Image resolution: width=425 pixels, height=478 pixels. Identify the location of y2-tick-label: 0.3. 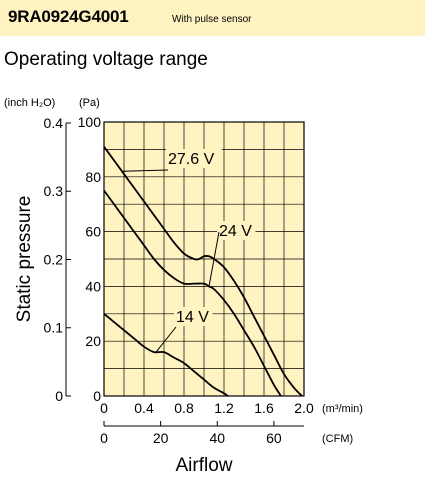
(54, 191).